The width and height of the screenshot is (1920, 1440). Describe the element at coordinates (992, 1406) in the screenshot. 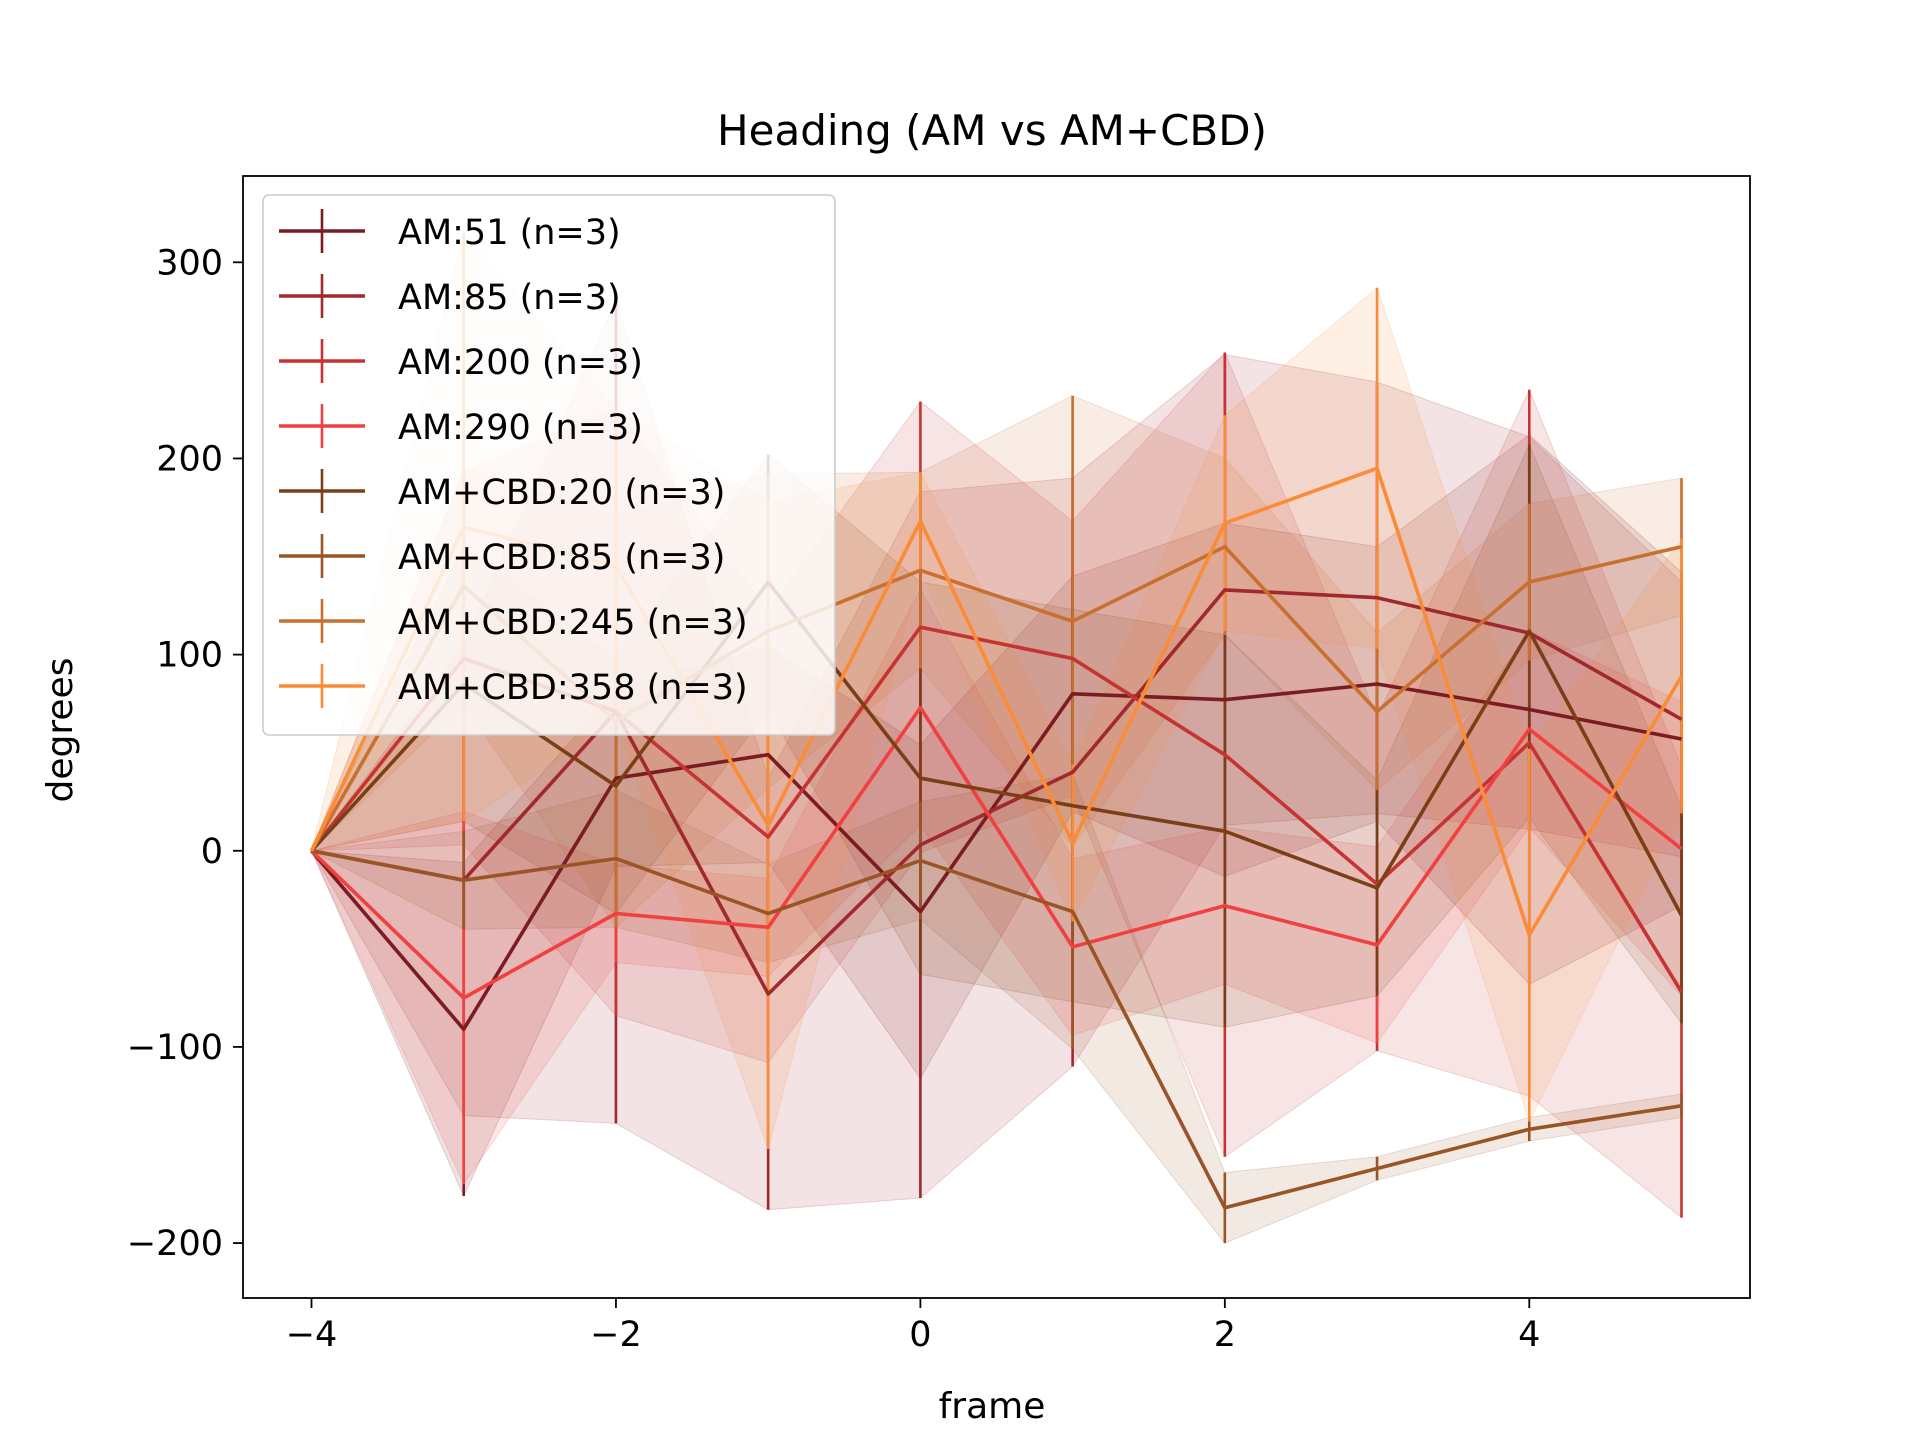

I see `x-axis-label: frame` at that location.